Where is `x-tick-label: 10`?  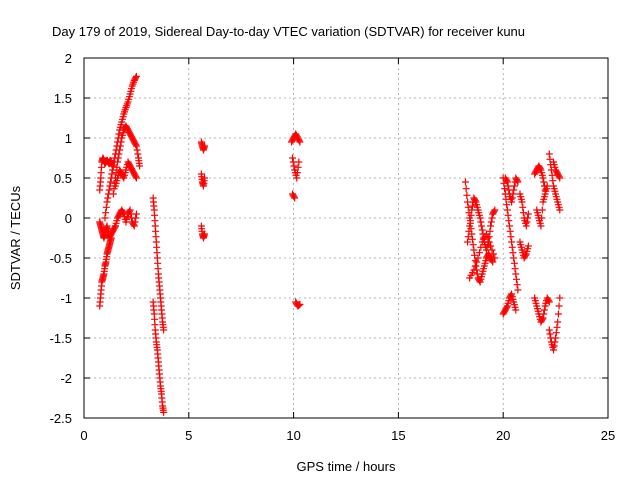
x-tick-label: 10 is located at coordinates (293, 435).